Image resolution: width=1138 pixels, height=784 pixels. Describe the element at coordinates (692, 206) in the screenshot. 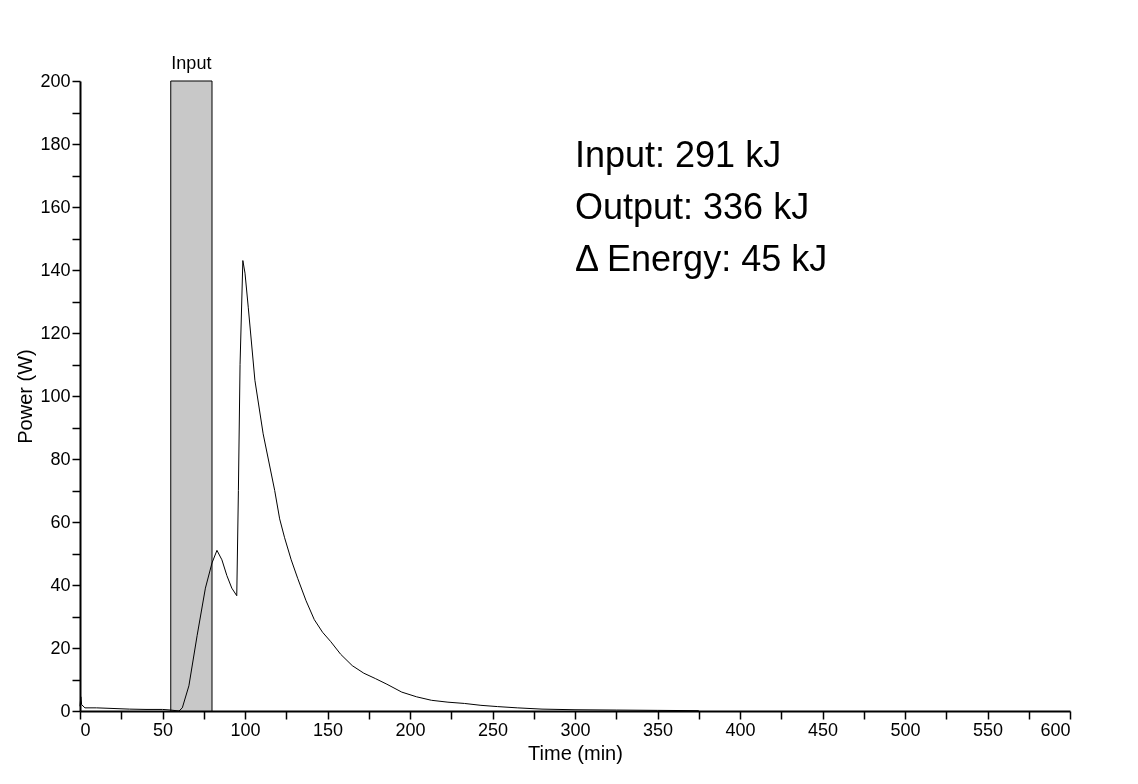

I see `annotation: Output: 336 kJ` at that location.